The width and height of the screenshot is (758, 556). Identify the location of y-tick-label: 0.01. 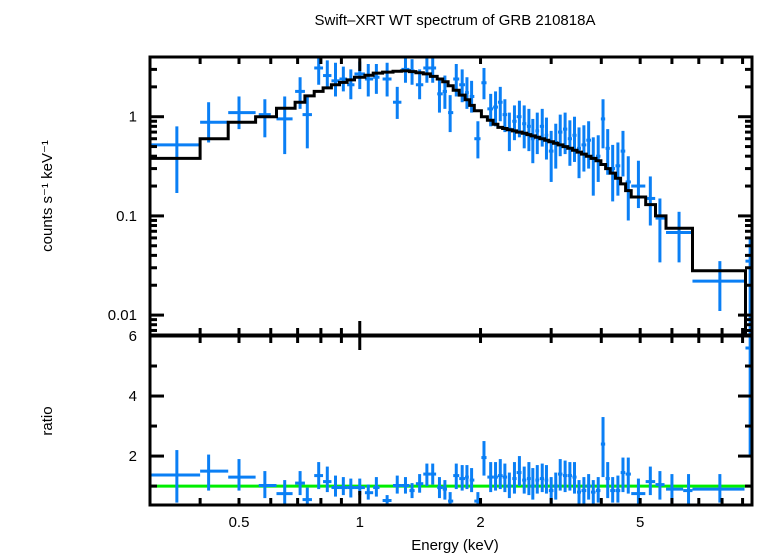
(122, 315).